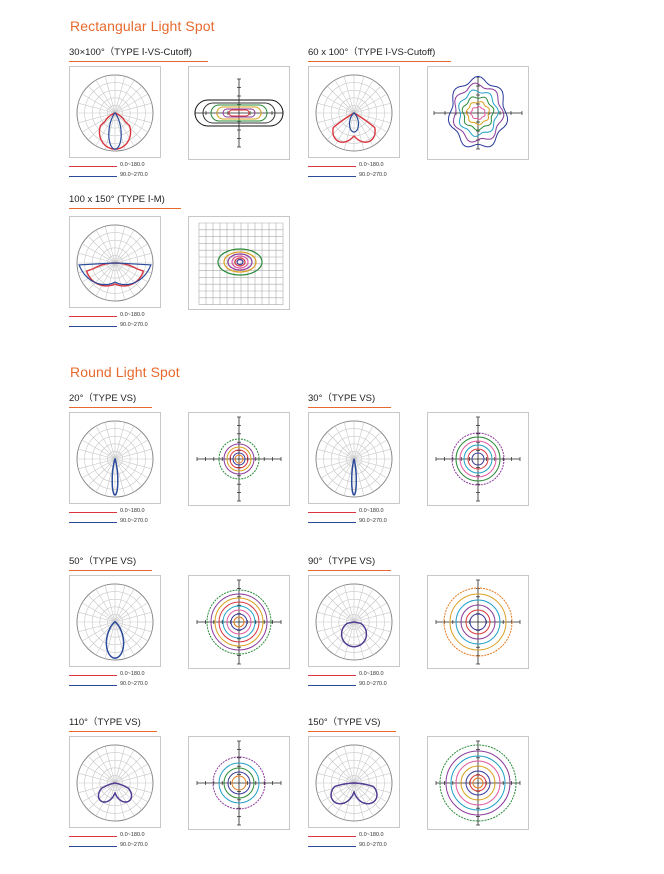 The height and width of the screenshot is (874, 664). What do you see at coordinates (350, 562) in the screenshot?
I see `block-label: 90°（TYPE VS)` at bounding box center [350, 562].